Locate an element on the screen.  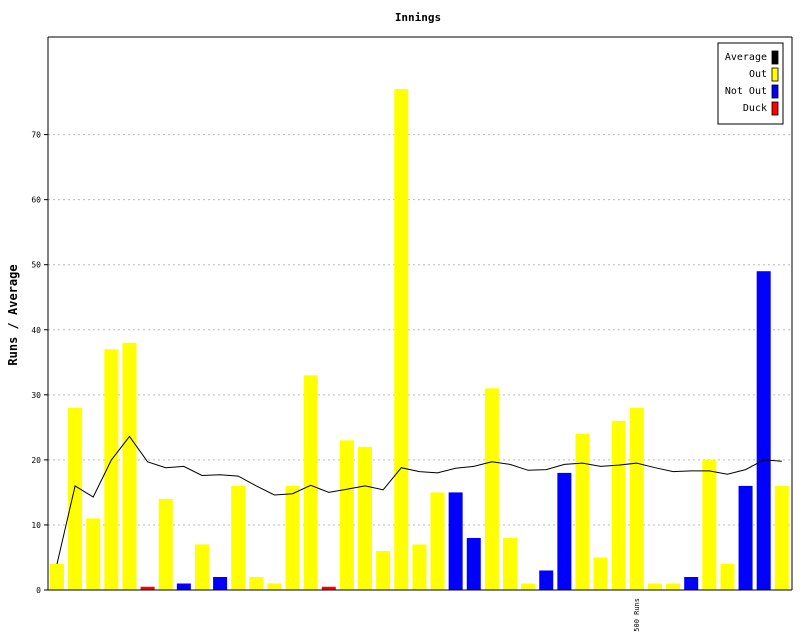
y-tick-label: 40 is located at coordinates (36, 330).